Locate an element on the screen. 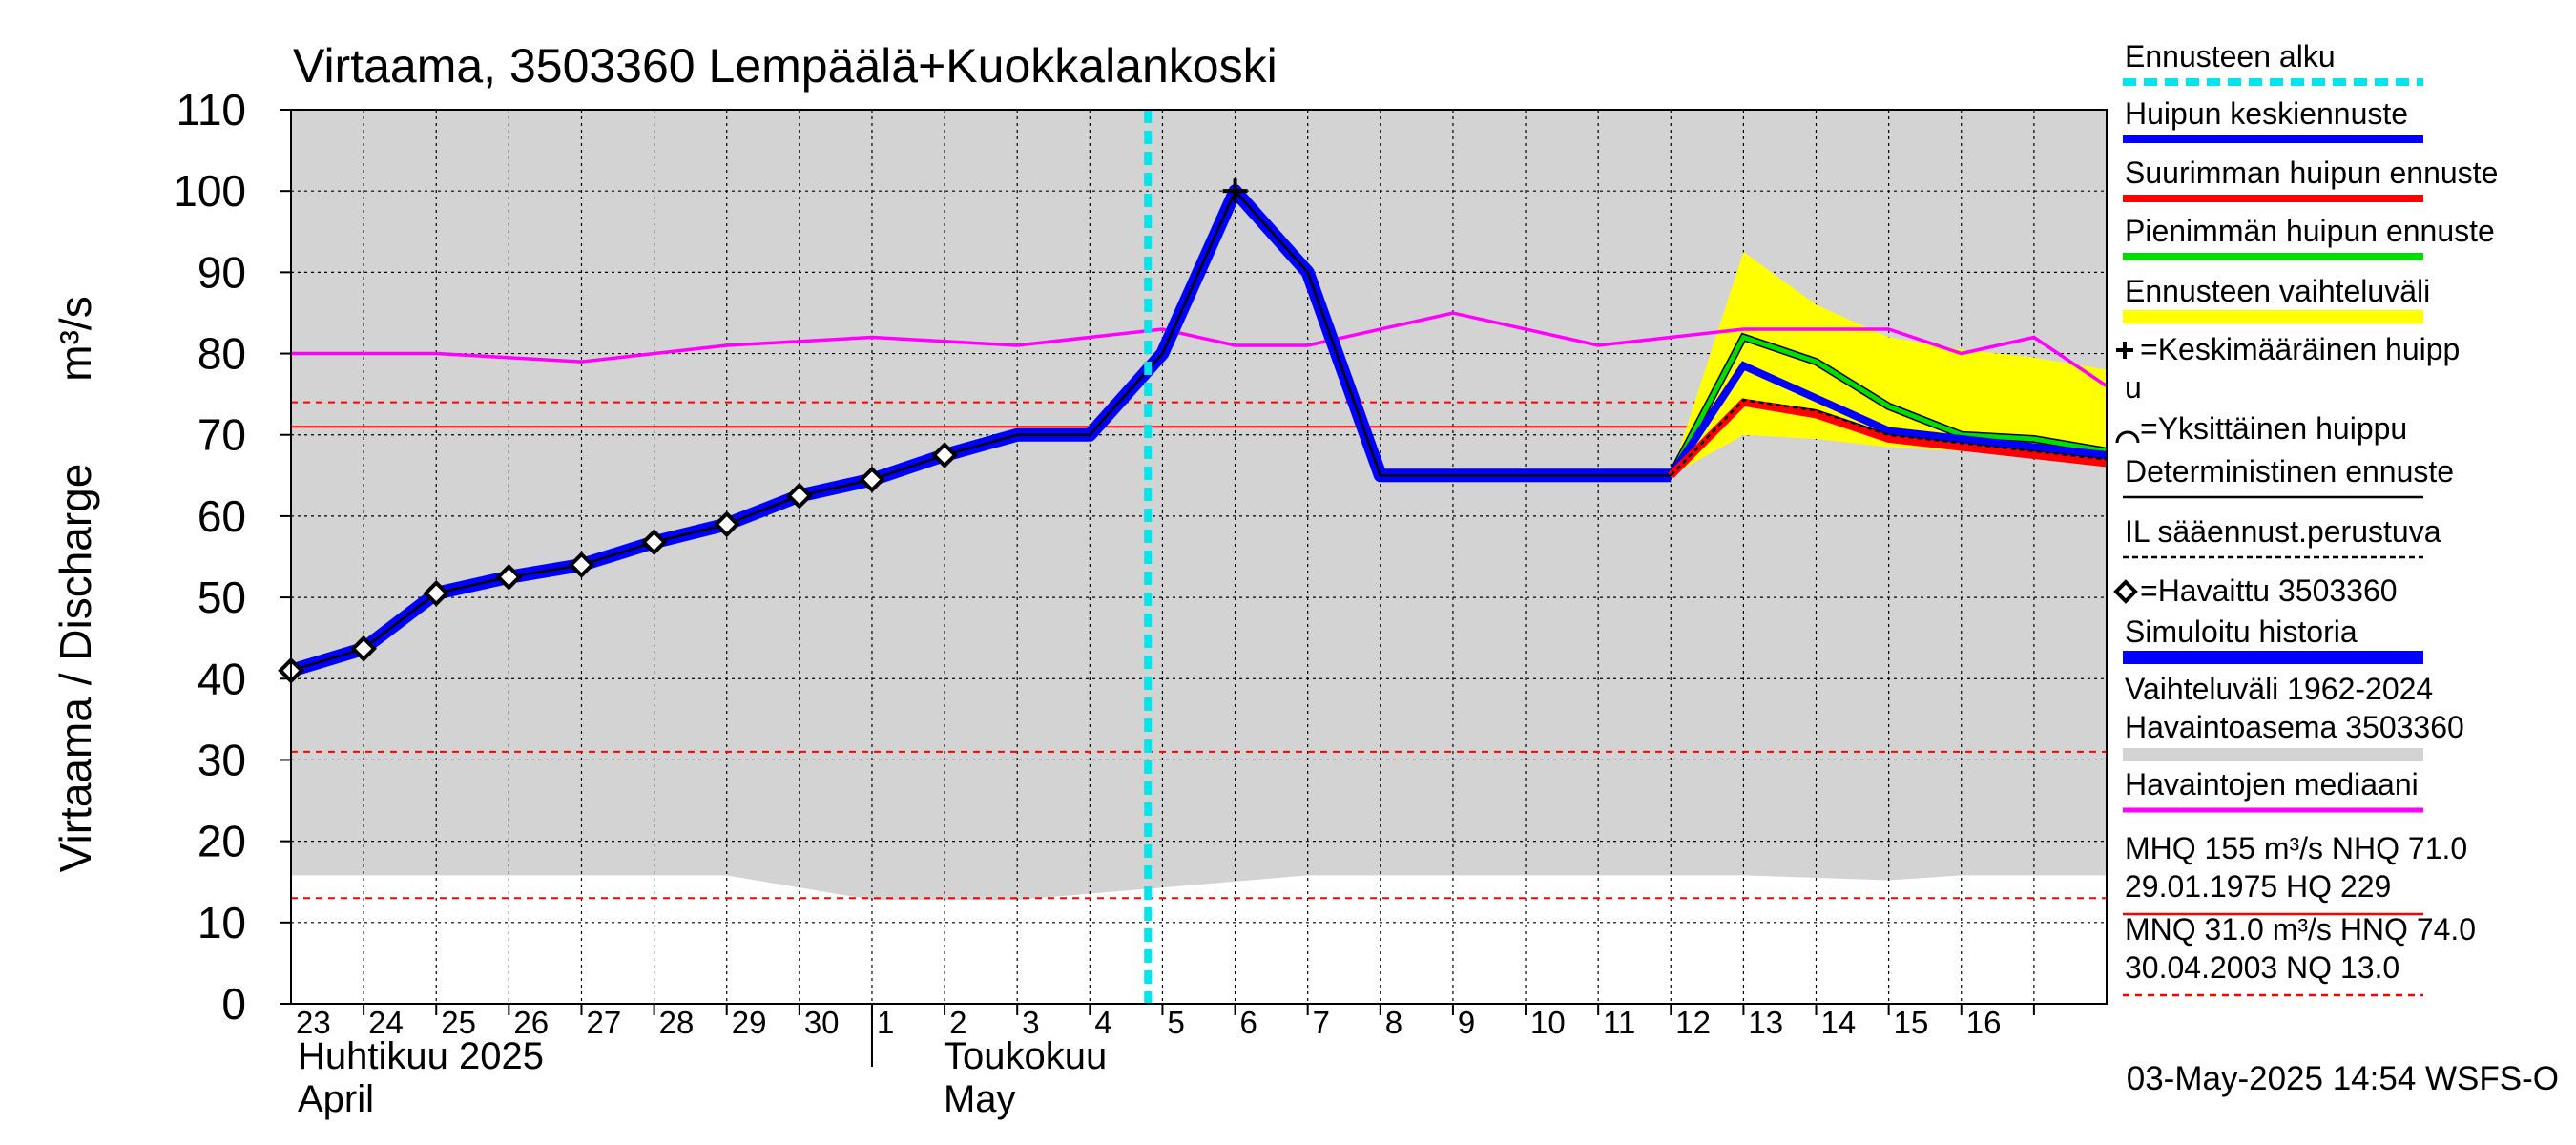 This screenshot has width=2576, height=1145. month-label-en: April is located at coordinates (336, 1099).